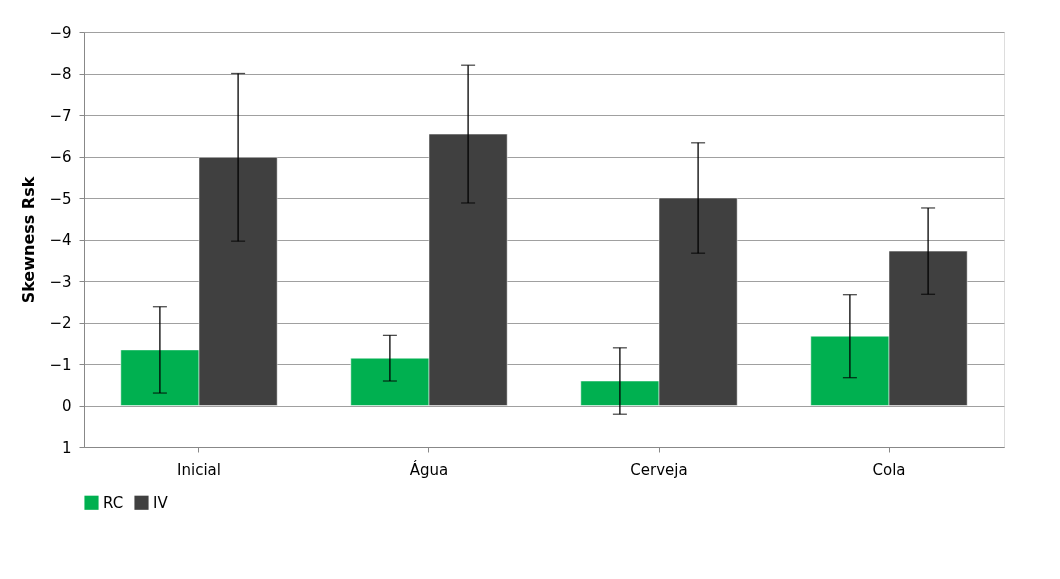 The image size is (1060, 579). Describe the element at coordinates (161, 502) in the screenshot. I see `legend-label: IV` at that location.